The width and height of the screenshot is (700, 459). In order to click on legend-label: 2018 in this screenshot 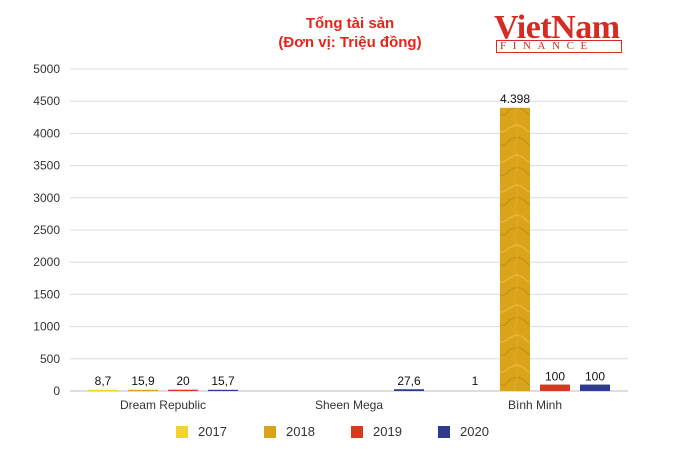, I will do `click(300, 431)`.